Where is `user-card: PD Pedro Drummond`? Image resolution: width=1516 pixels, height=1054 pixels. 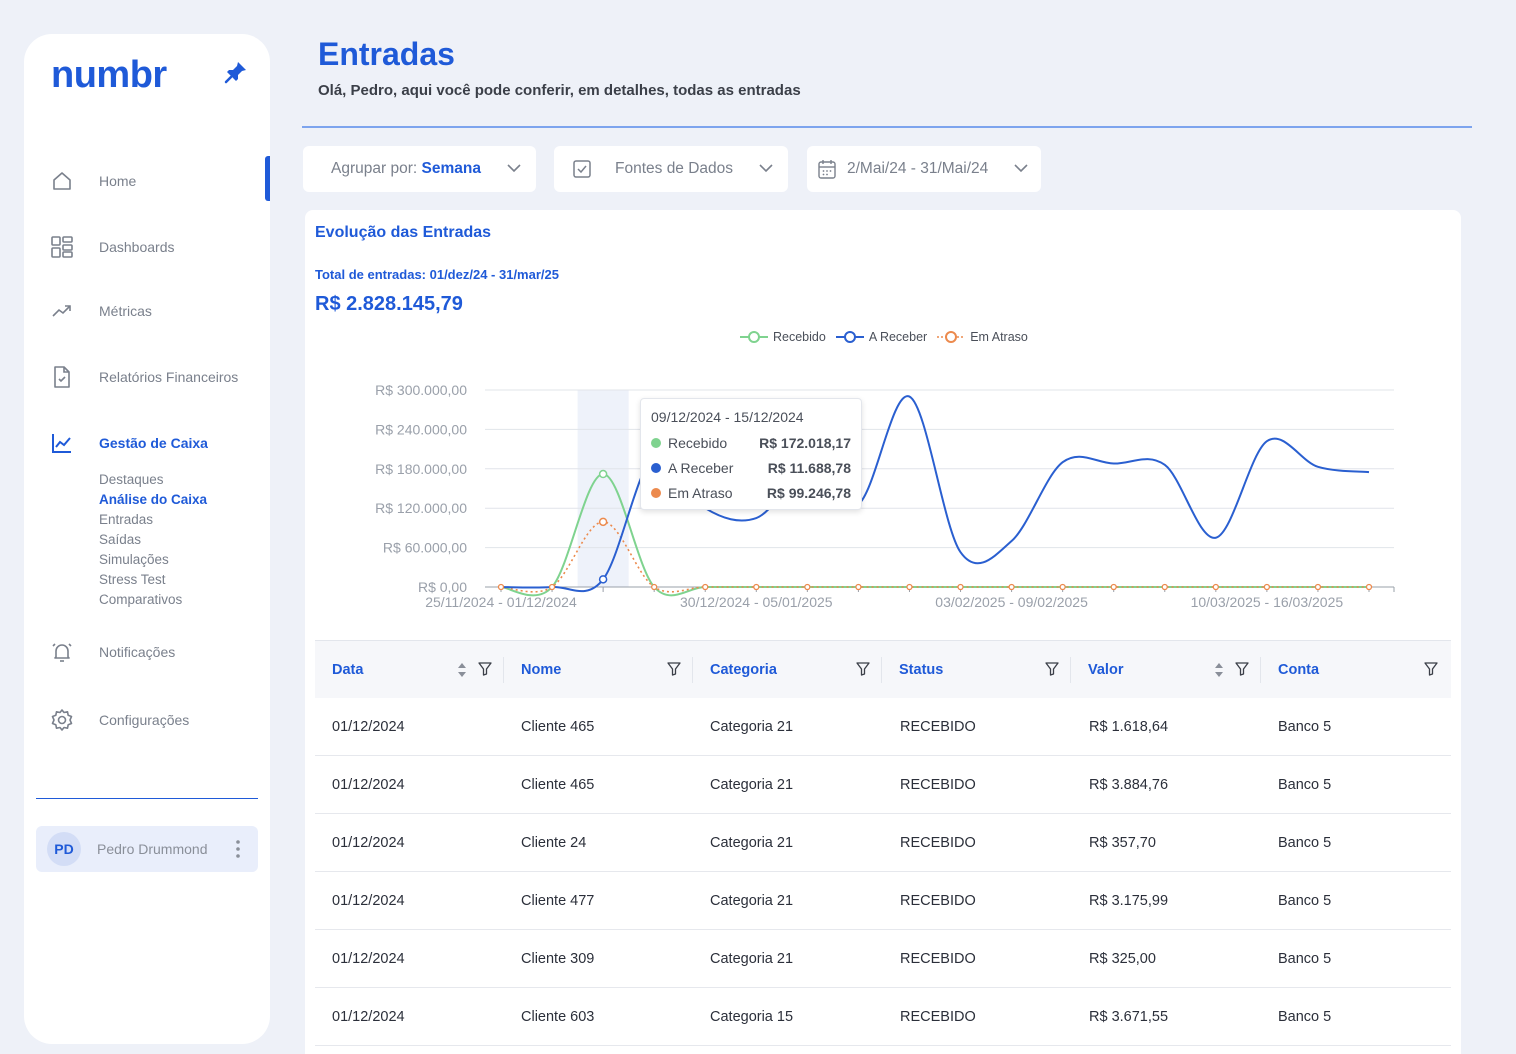
user-card: PD Pedro Drummond is located at coordinates (147, 849).